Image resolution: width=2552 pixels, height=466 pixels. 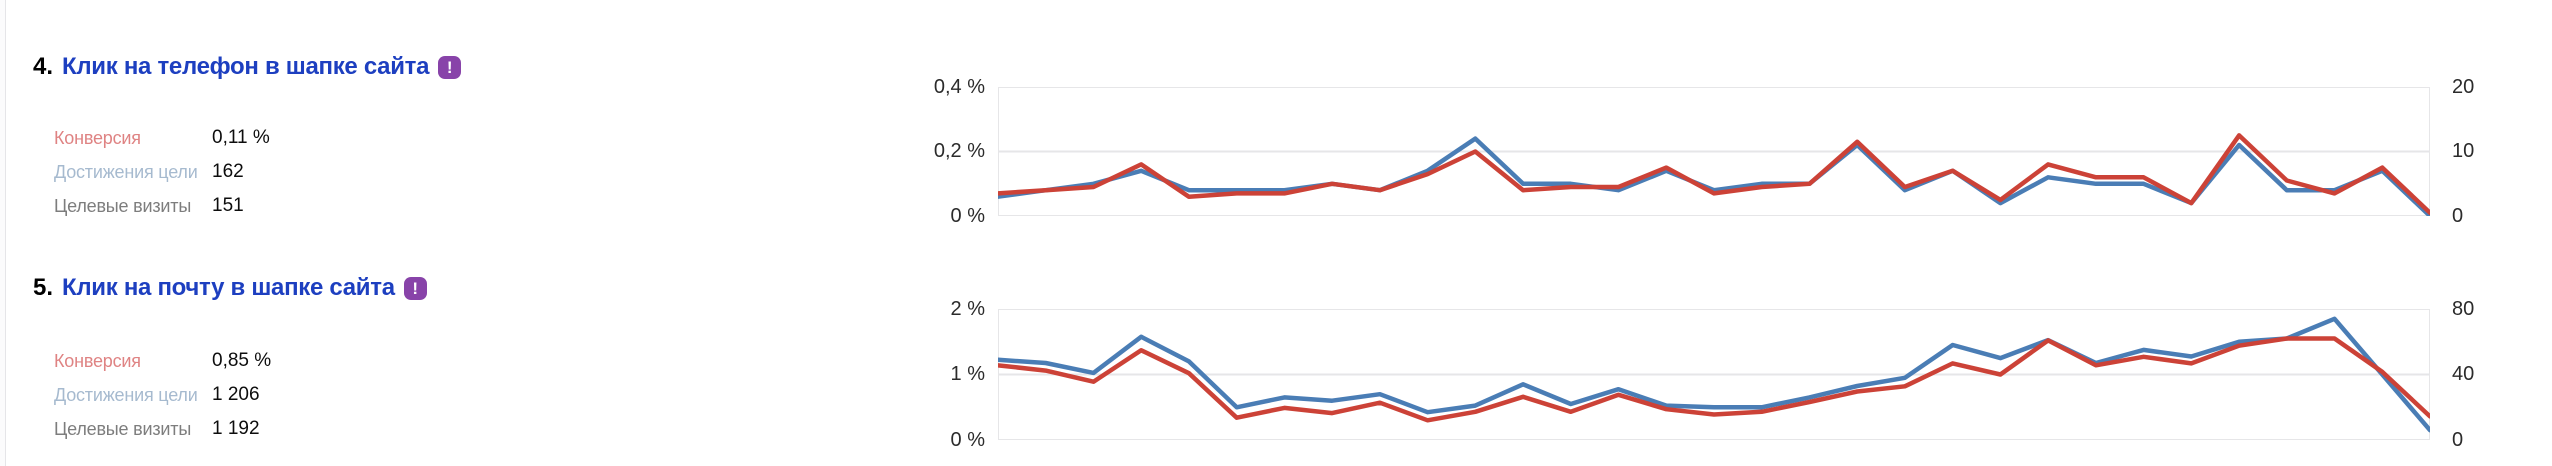 I want to click on axis-tick: 20, so click(x=2463, y=87).